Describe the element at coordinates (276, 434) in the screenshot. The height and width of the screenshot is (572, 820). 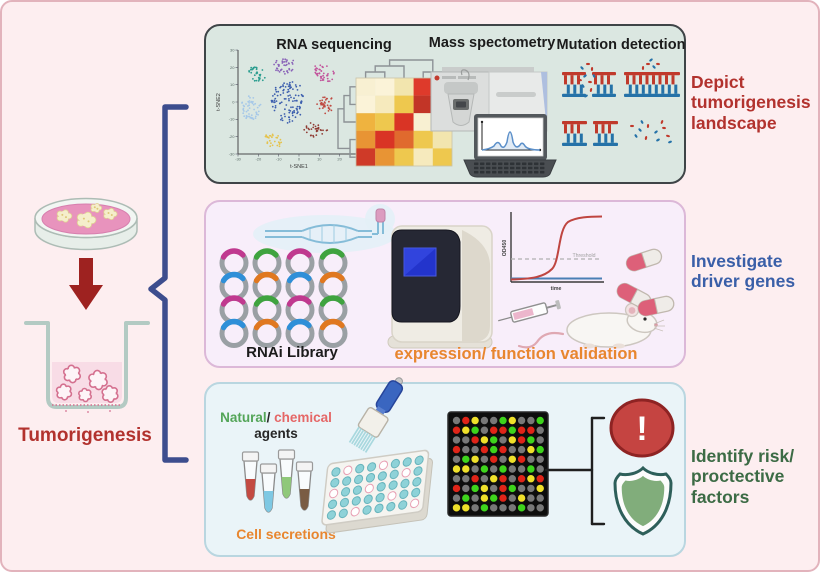
I see `agents-text: agents` at that location.